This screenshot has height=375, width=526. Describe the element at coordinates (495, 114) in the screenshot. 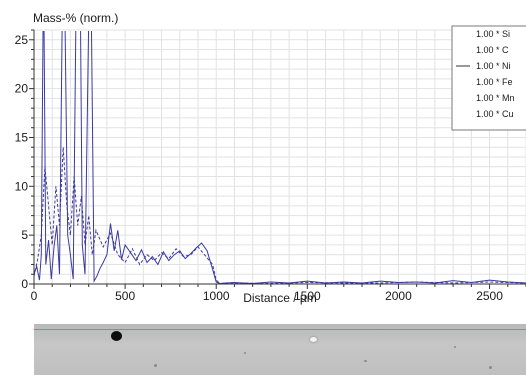

I see `legend-entry: 1.00 * Cu` at that location.